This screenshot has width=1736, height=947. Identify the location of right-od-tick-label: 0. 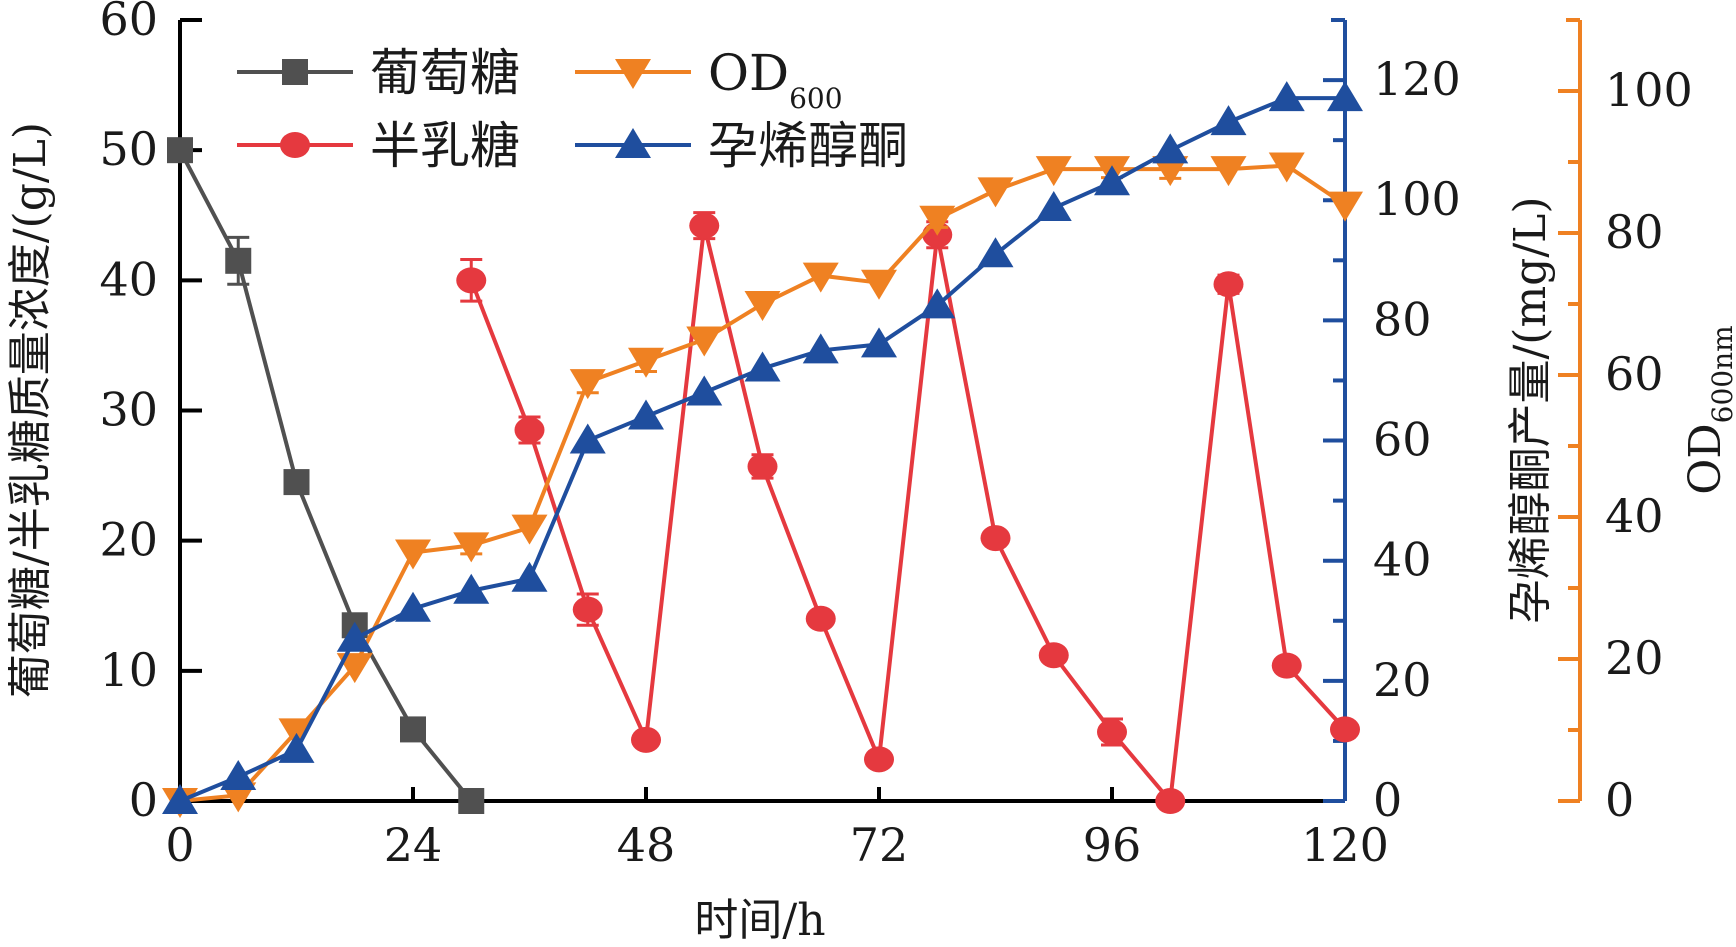
(1619, 800).